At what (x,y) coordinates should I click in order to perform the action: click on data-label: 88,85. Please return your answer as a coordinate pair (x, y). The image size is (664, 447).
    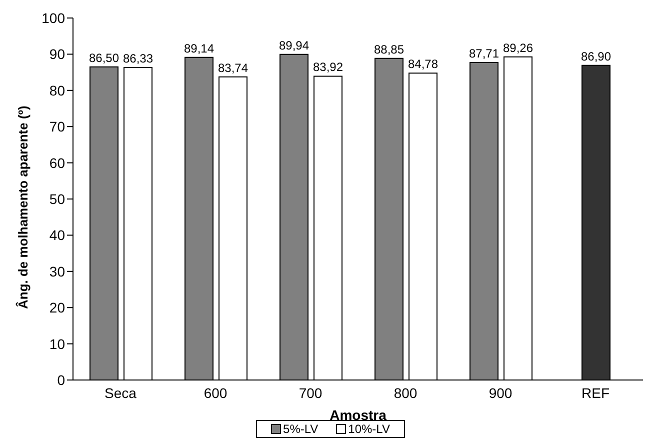
    Looking at the image, I should click on (389, 49).